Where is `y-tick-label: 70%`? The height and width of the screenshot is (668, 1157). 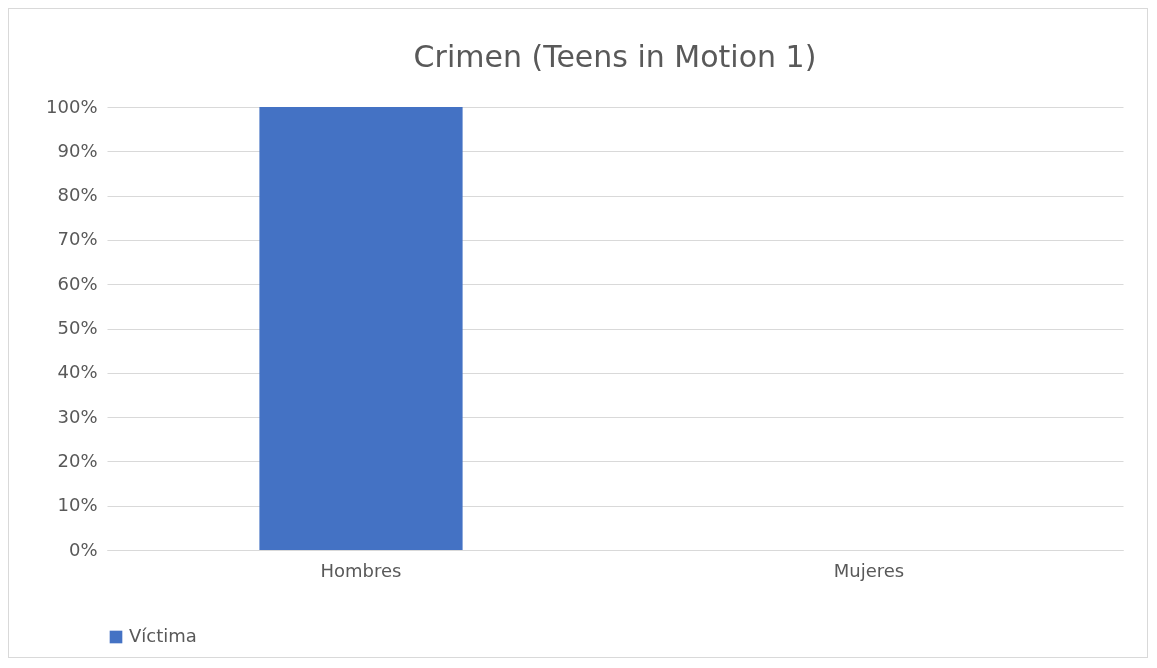
y-tick-label: 70% is located at coordinates (77, 239).